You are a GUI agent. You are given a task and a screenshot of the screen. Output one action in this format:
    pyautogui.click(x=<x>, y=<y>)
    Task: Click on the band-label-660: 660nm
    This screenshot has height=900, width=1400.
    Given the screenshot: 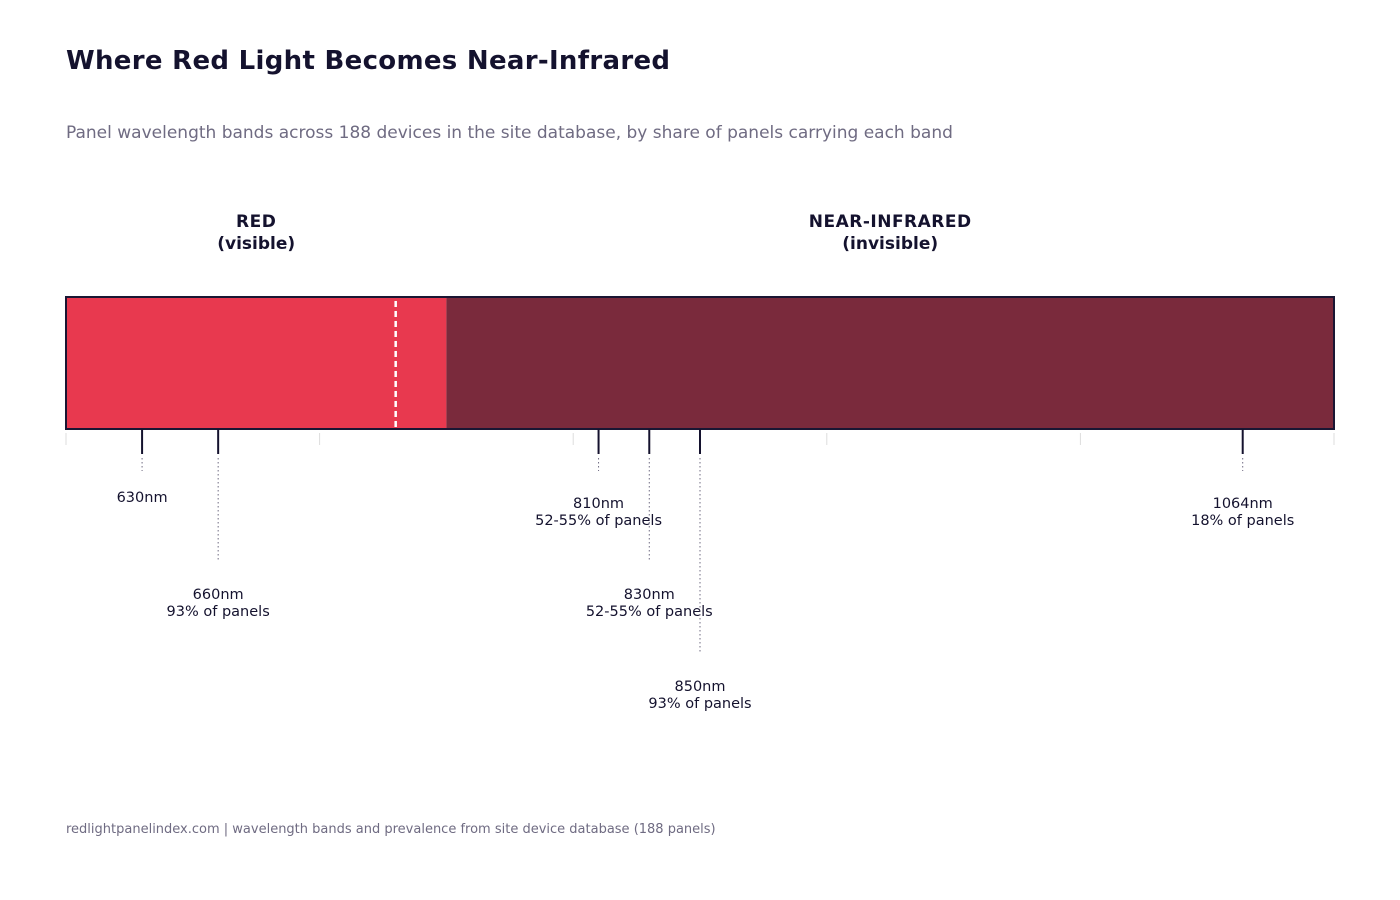 What is the action you would take?
    pyautogui.click(x=218, y=595)
    